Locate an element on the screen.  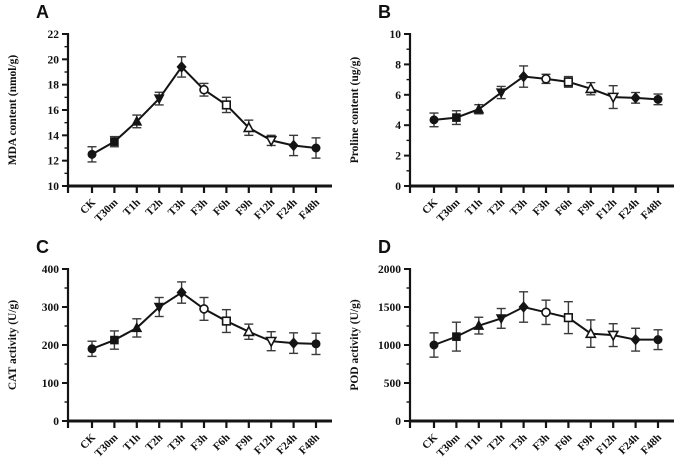
y-tick-label: 500 is located at coordinates (393, 384).